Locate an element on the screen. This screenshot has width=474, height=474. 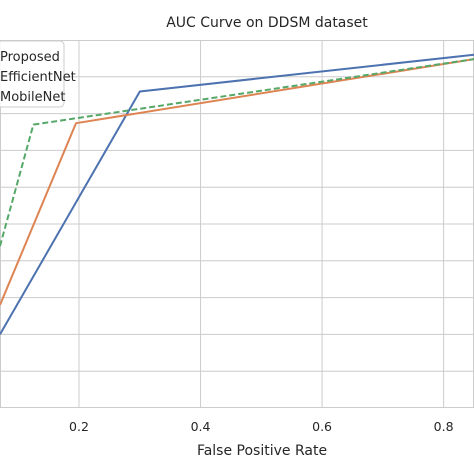
x-tick-label: 0.6 is located at coordinates (322, 426).